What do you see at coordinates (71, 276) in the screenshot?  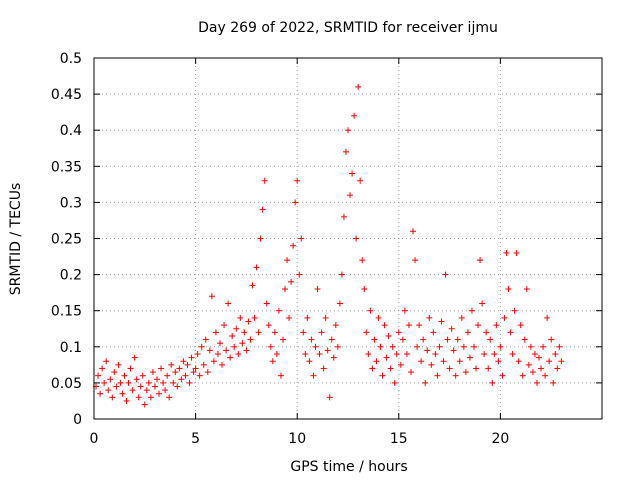 I see `y-tick-label: 0.2` at bounding box center [71, 276].